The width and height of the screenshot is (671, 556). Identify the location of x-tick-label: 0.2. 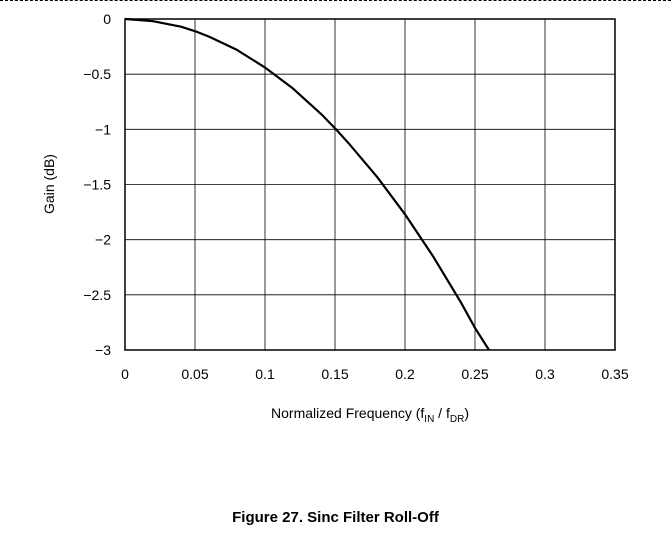
(405, 374).